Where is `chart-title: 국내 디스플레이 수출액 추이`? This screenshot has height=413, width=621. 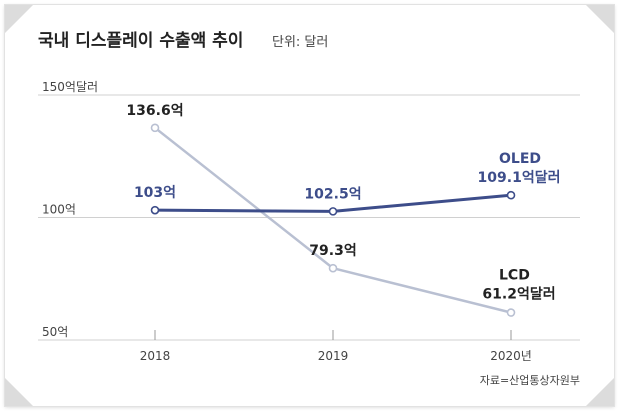 chart-title: 국내 디스플레이 수출액 추이 is located at coordinates (140, 41).